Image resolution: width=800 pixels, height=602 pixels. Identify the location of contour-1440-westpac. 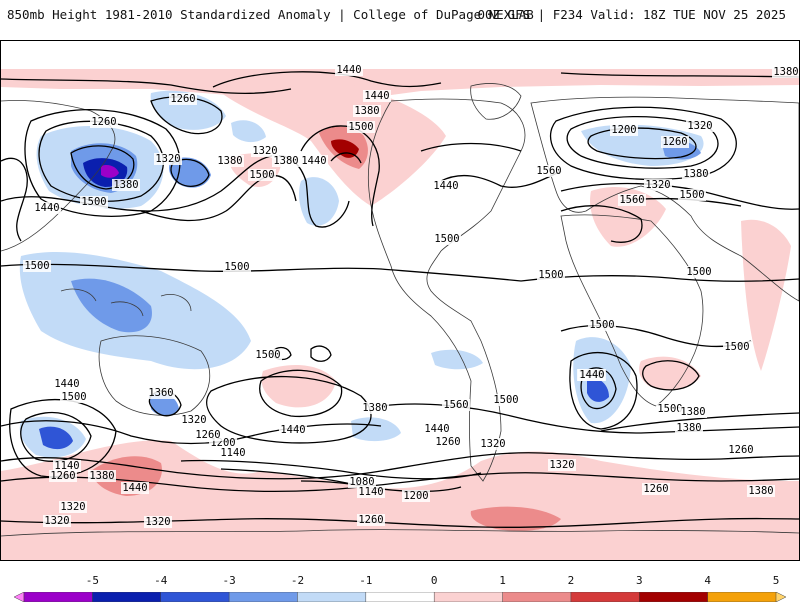
(14, 199).